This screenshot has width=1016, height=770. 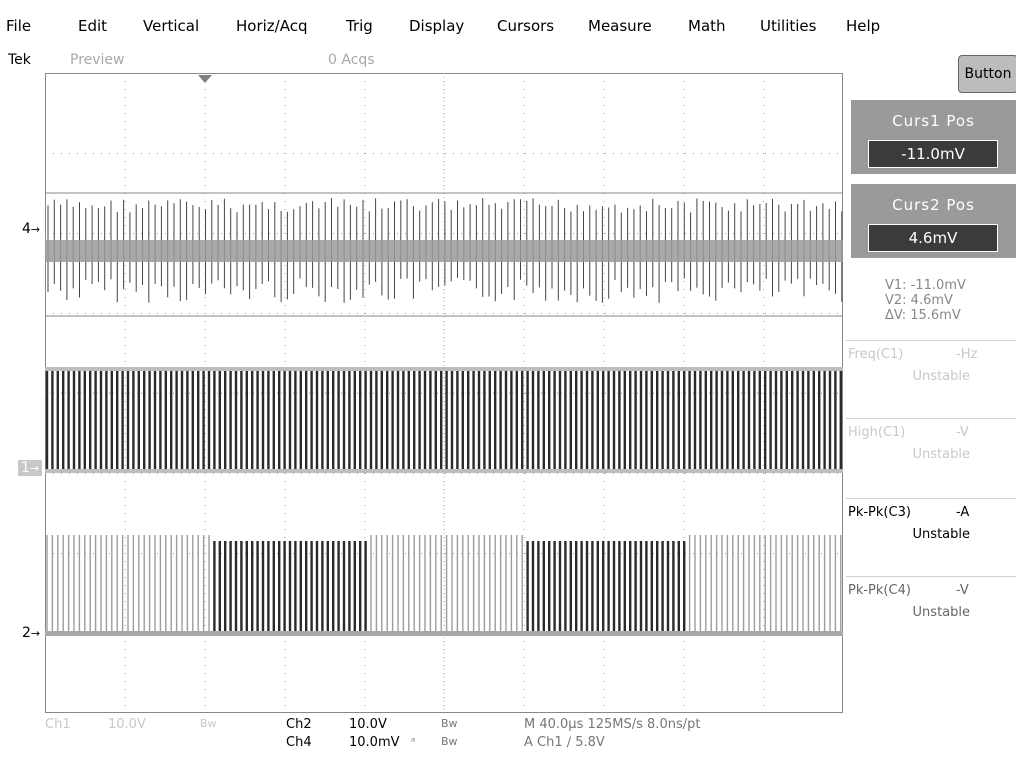 What do you see at coordinates (19, 26) in the screenshot?
I see `menu-file: File` at bounding box center [19, 26].